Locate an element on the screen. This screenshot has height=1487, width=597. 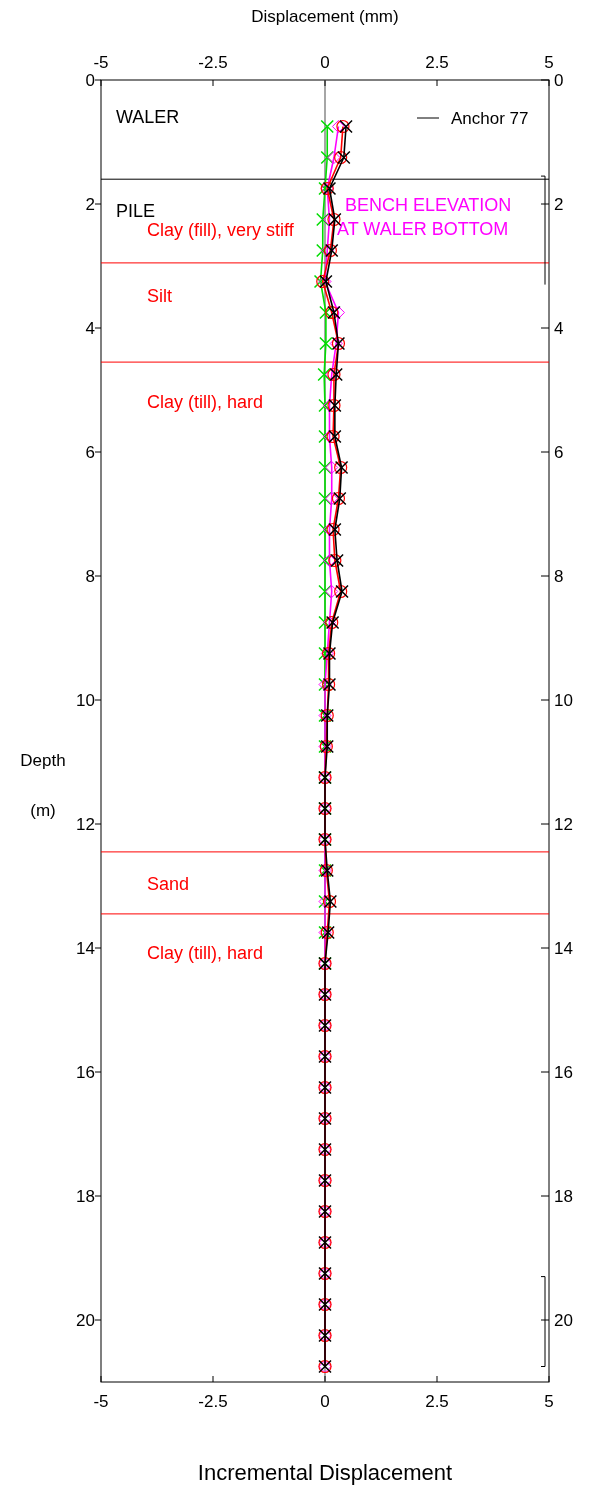
y2-tick-label: 4 is located at coordinates (559, 328).